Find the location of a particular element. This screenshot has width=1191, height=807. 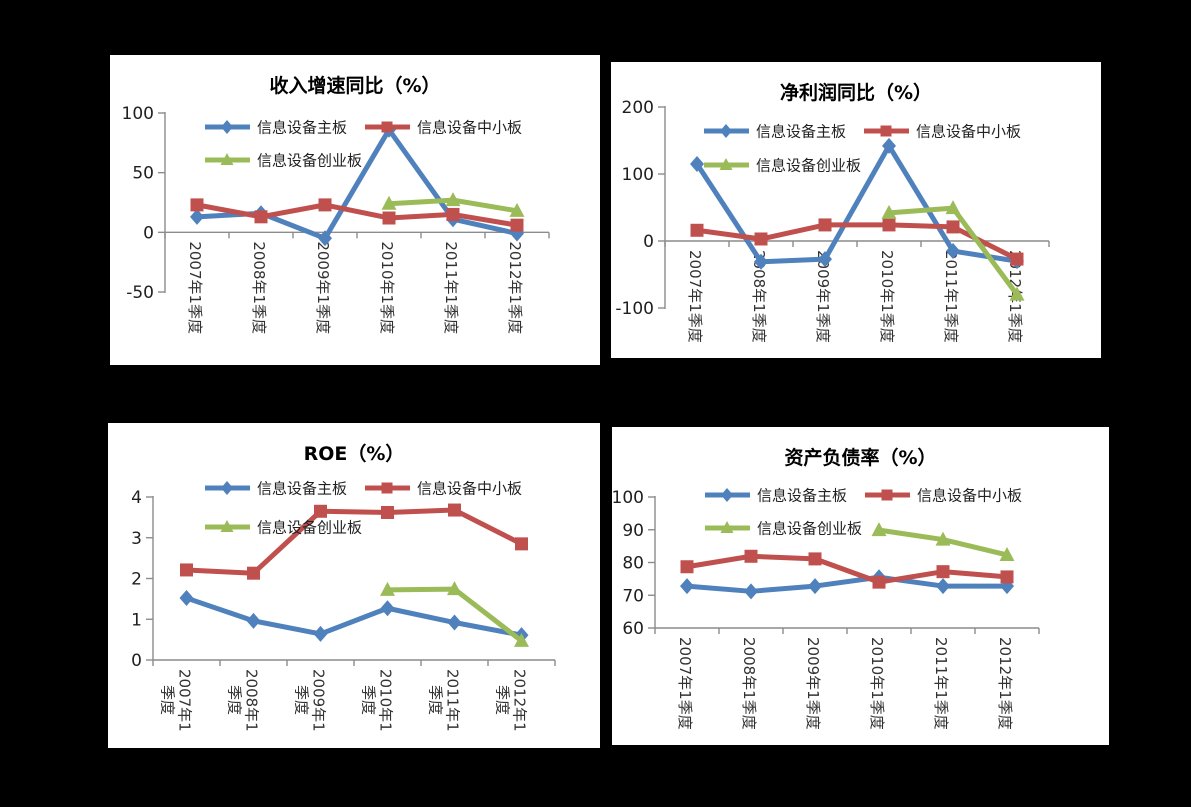

y-axis-ticks: 200 100 0 -100 is located at coordinates (640, 208).